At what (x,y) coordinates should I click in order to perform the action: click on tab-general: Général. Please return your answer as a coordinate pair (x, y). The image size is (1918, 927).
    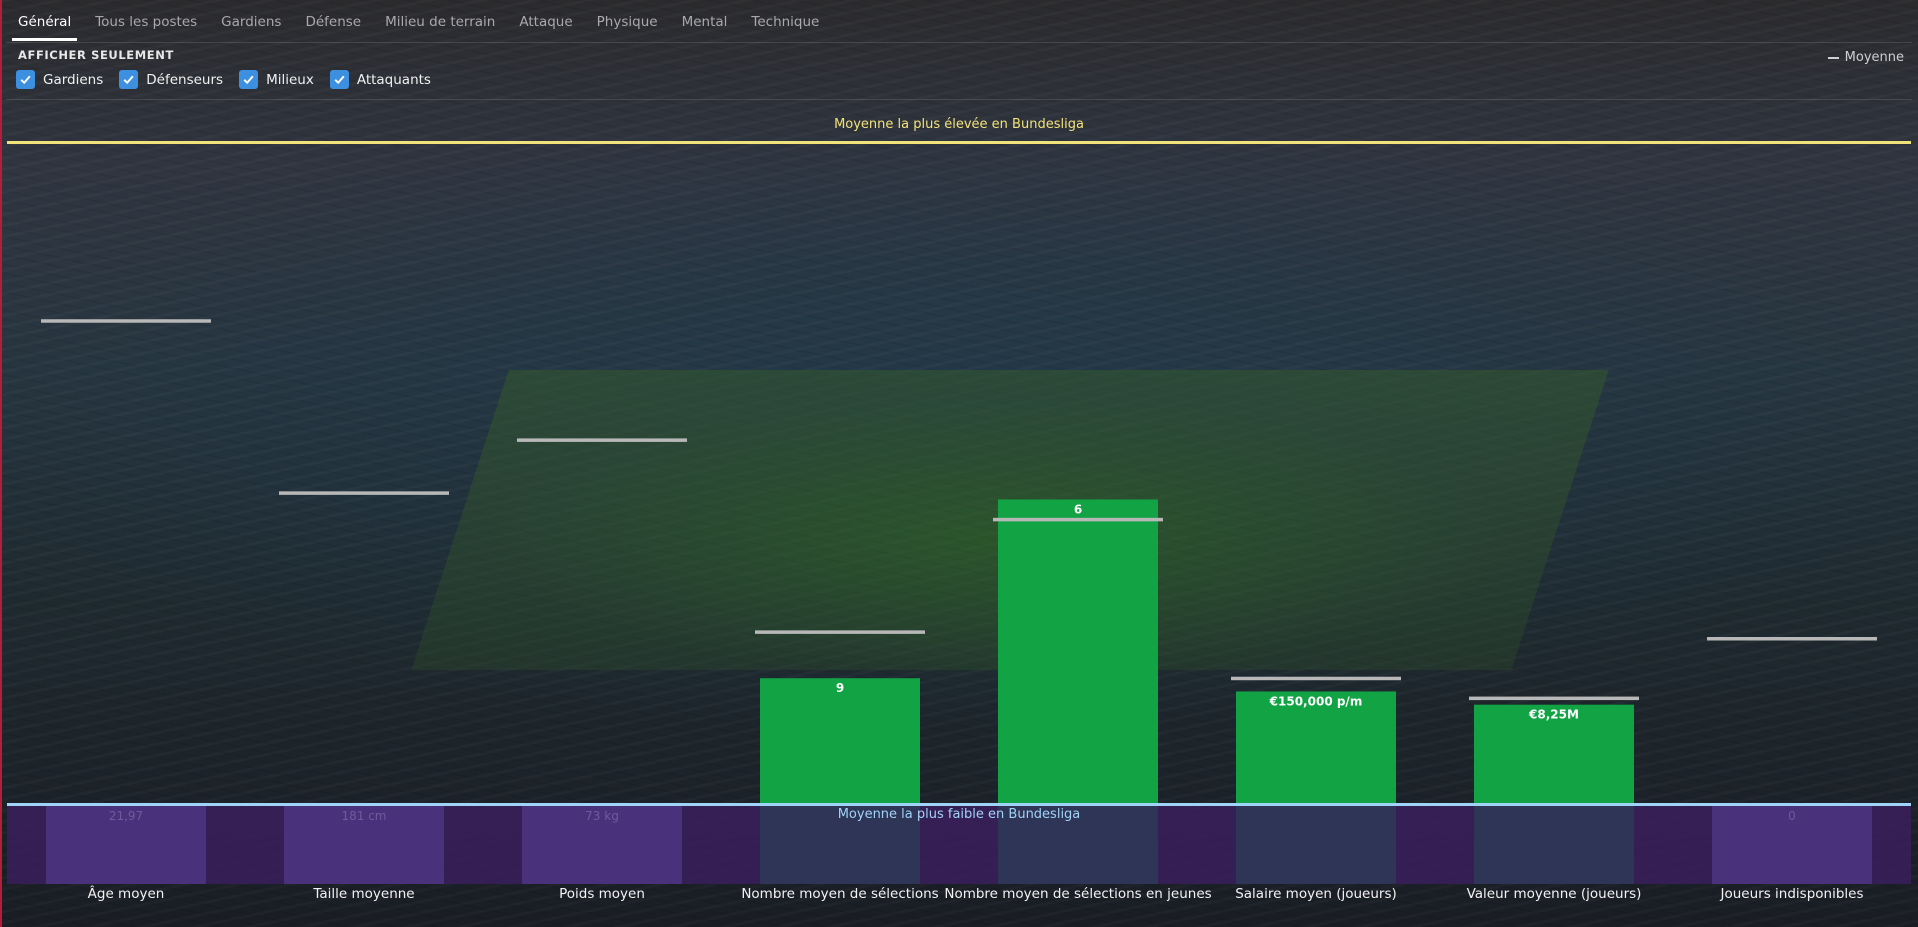
    Looking at the image, I should click on (44, 21).